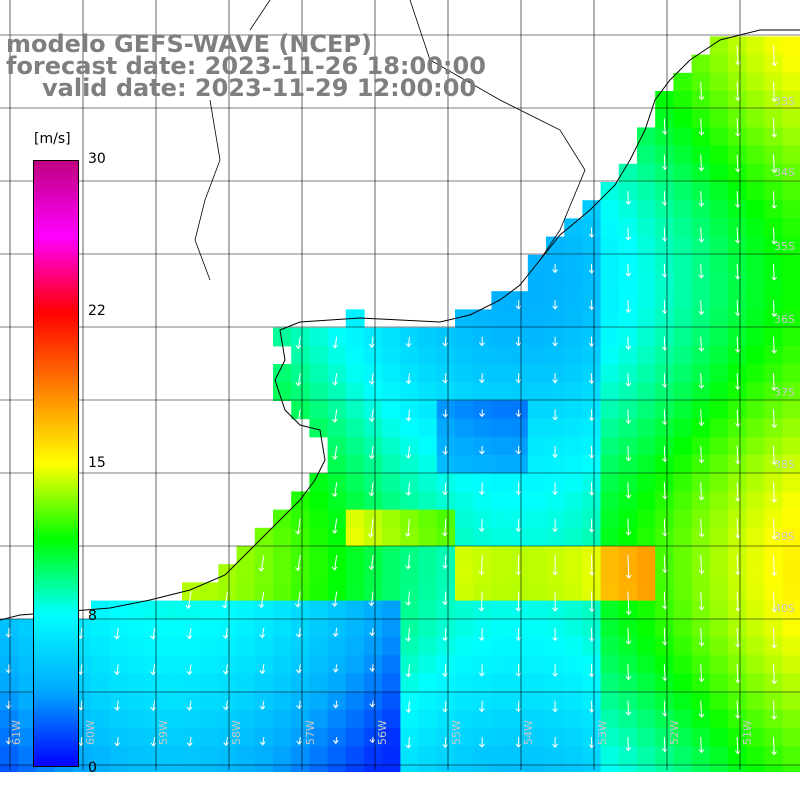 The height and width of the screenshot is (800, 800). I want to click on lat-label-38s: 38S, so click(784, 464).